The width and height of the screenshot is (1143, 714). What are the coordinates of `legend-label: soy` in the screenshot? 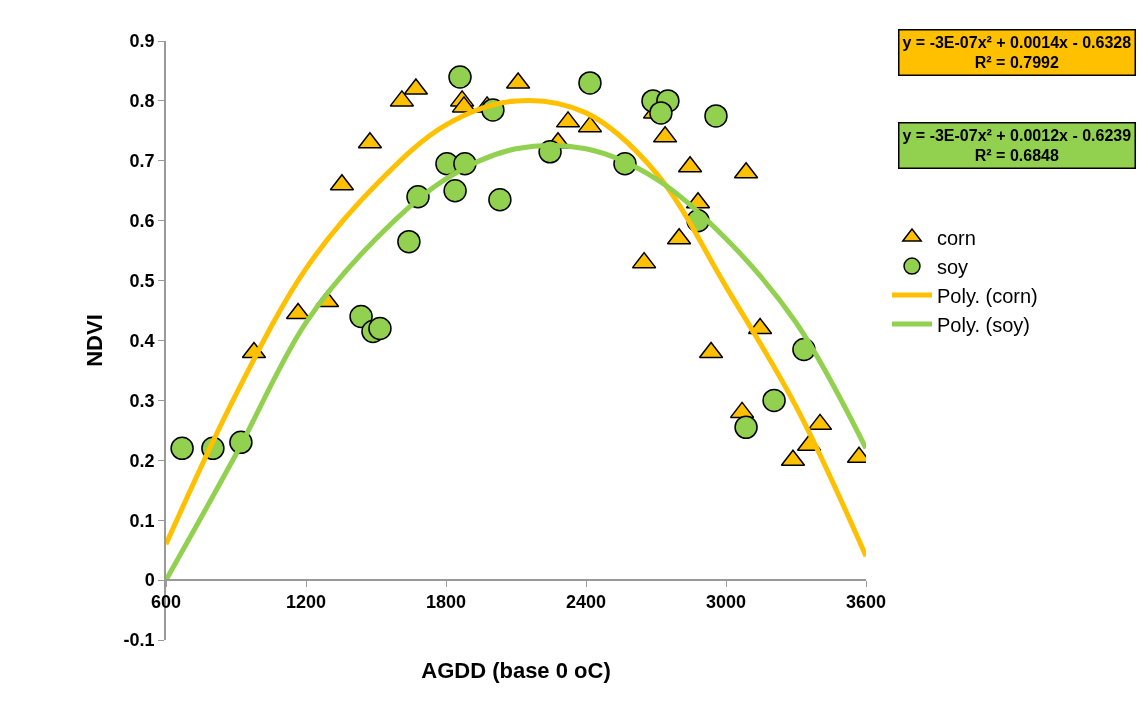 It's located at (953, 266).